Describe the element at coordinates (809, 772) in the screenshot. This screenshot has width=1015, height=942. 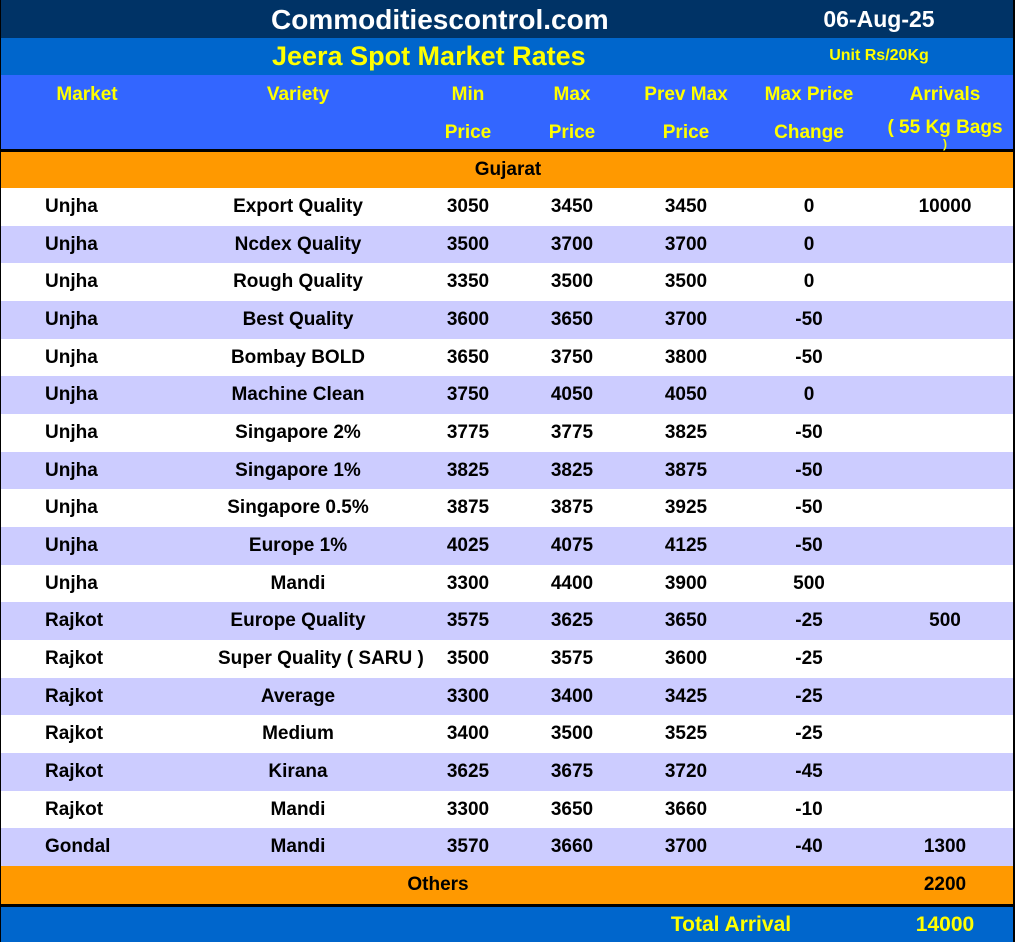
I see `cell-change: -45` at that location.